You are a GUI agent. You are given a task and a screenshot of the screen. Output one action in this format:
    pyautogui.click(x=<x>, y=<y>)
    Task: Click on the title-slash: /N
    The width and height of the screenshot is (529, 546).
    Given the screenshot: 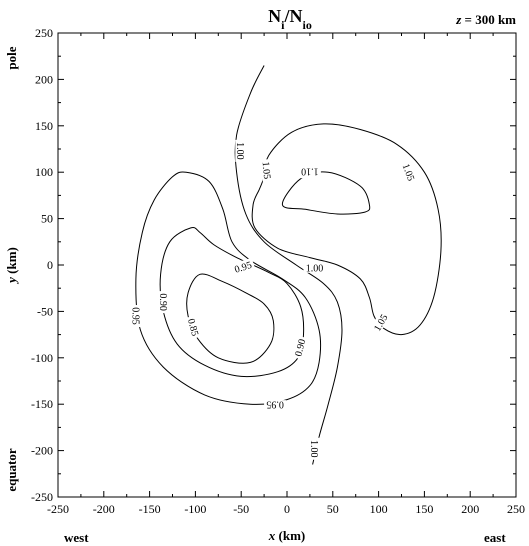 What is the action you would take?
    pyautogui.click(x=293, y=16)
    